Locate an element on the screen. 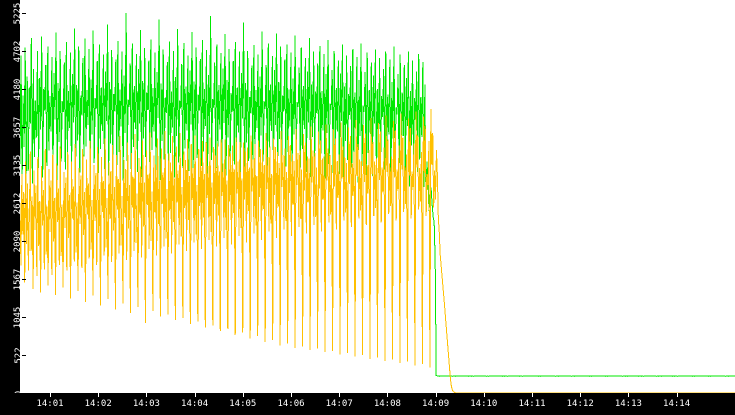 The height and width of the screenshot is (415, 735). x-tick-label: 14:02 is located at coordinates (98, 404).